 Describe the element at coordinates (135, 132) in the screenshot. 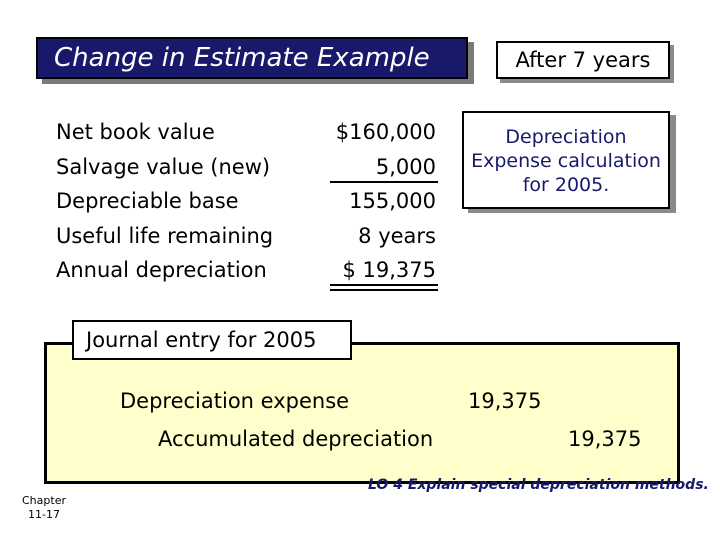

I see `label-net-book-value: Net book value` at that location.